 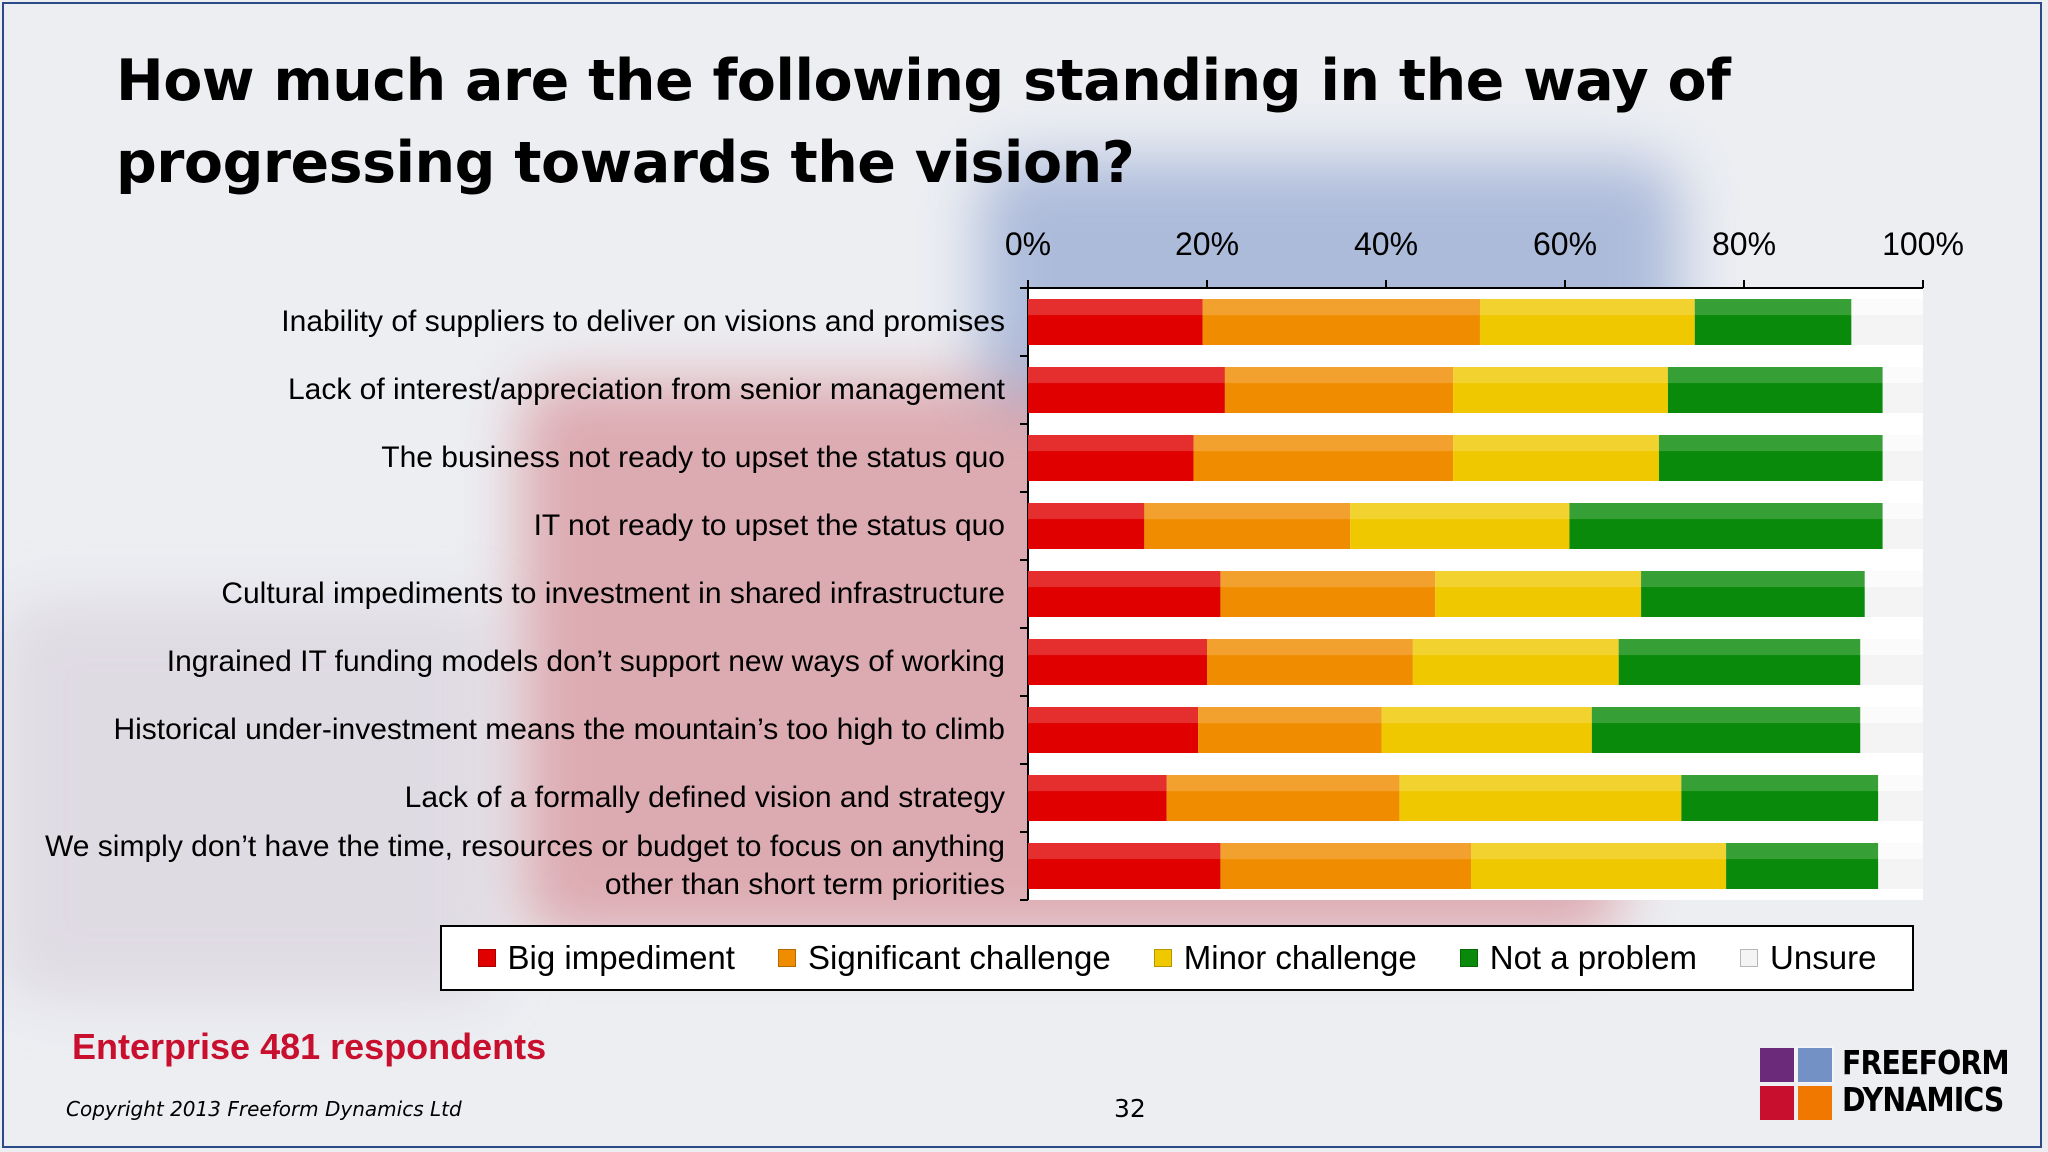 What do you see at coordinates (1565, 244) in the screenshot?
I see `x-tick-label: 60%` at bounding box center [1565, 244].